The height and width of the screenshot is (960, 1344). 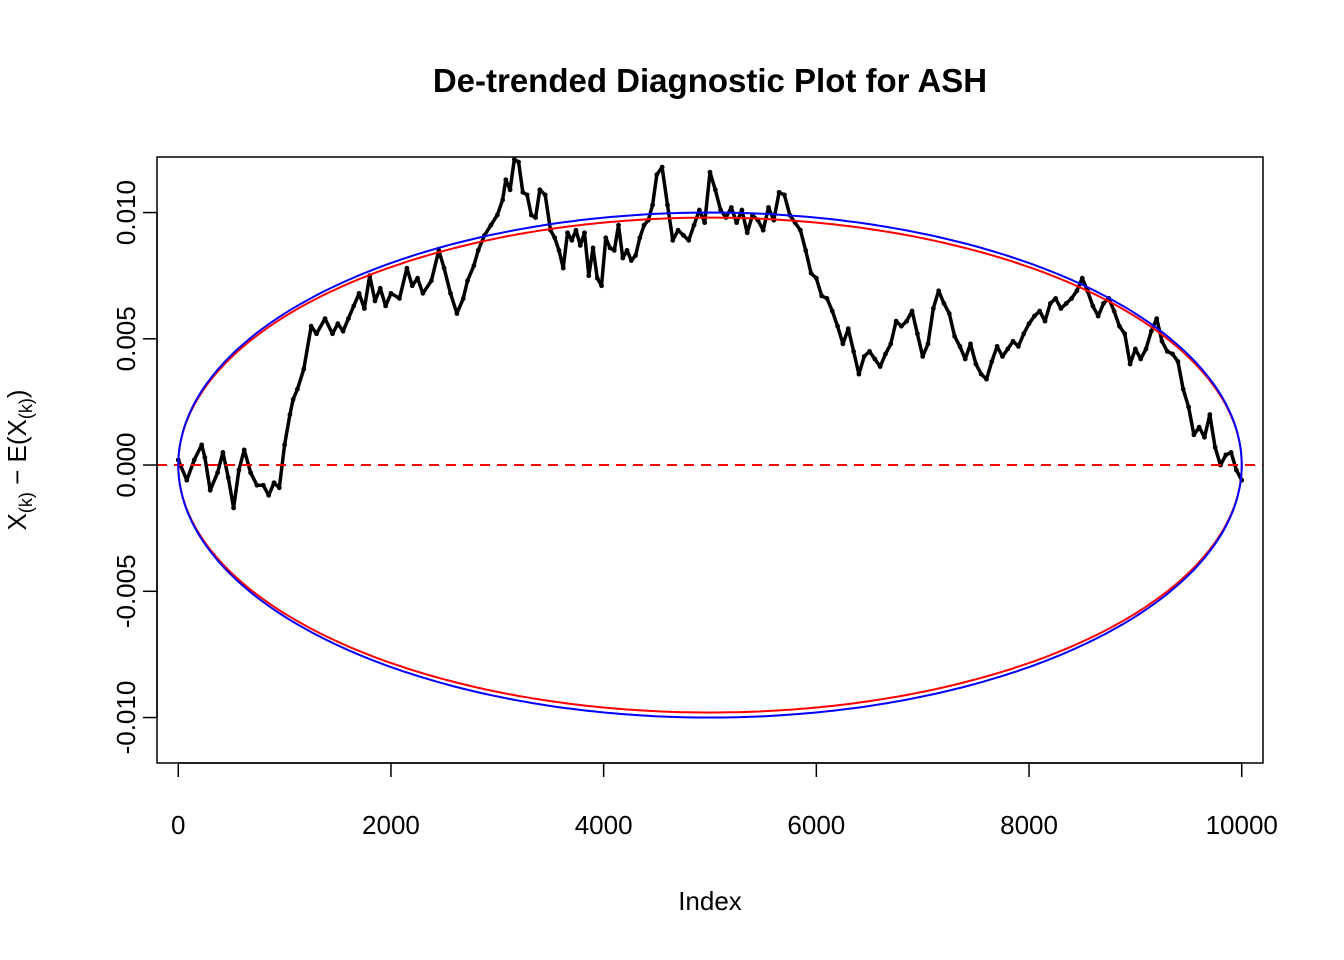 I want to click on y-tick-label: 0.000, so click(x=126, y=465).